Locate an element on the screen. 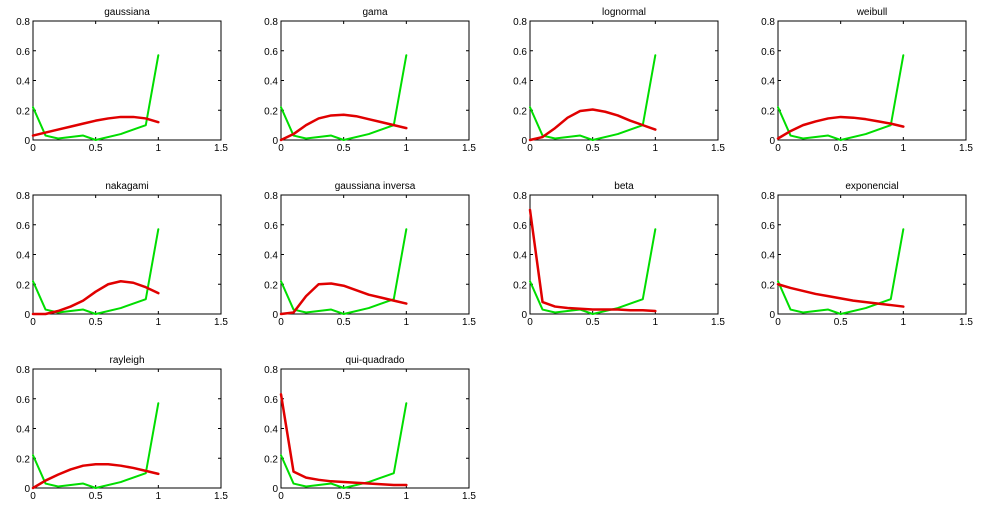 This screenshot has width=981, height=509. subplot-6: beta 0 0.5 1 1.5 0 0.2 0.4 0.6 0.8 is located at coordinates (619, 254).